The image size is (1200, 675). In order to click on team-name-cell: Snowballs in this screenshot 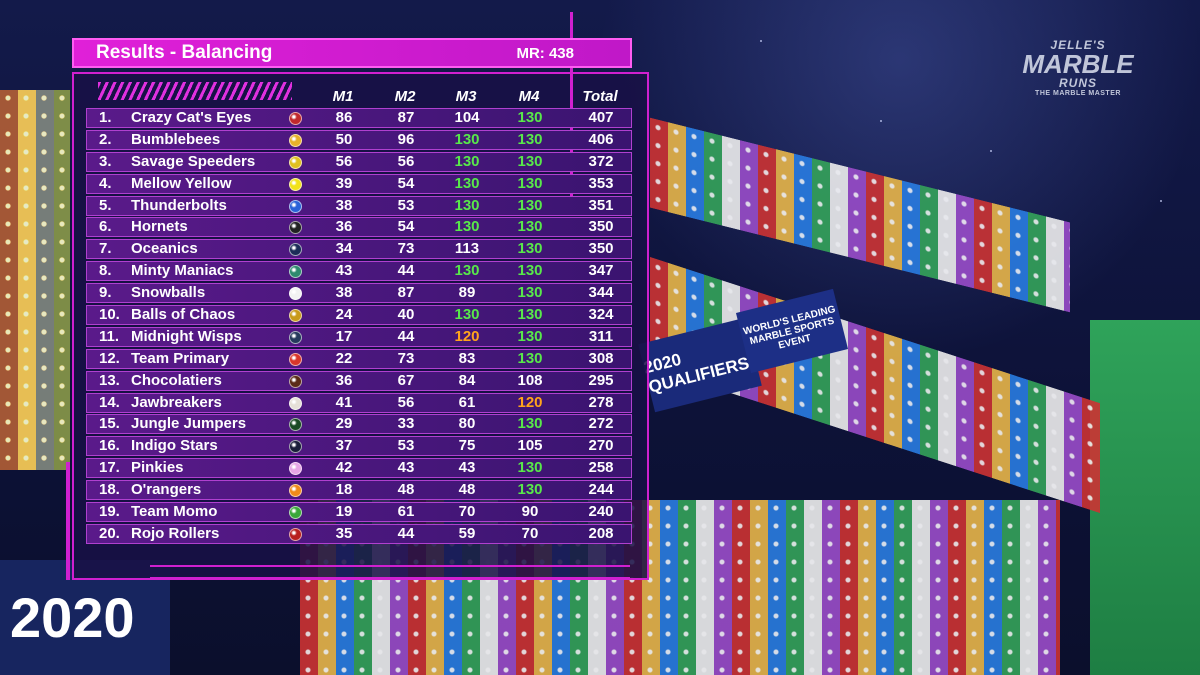, I will do `click(168, 293)`.